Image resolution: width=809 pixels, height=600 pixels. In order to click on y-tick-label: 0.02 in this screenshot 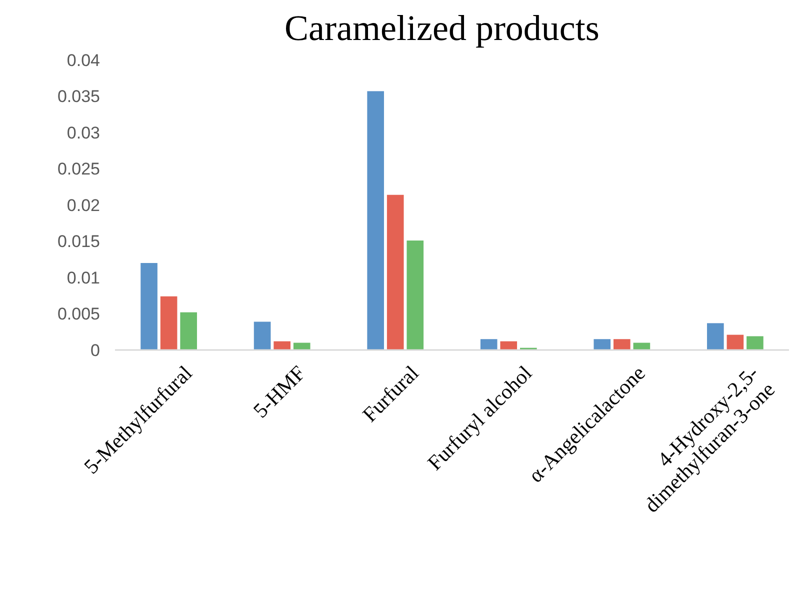, I will do `click(83, 205)`.